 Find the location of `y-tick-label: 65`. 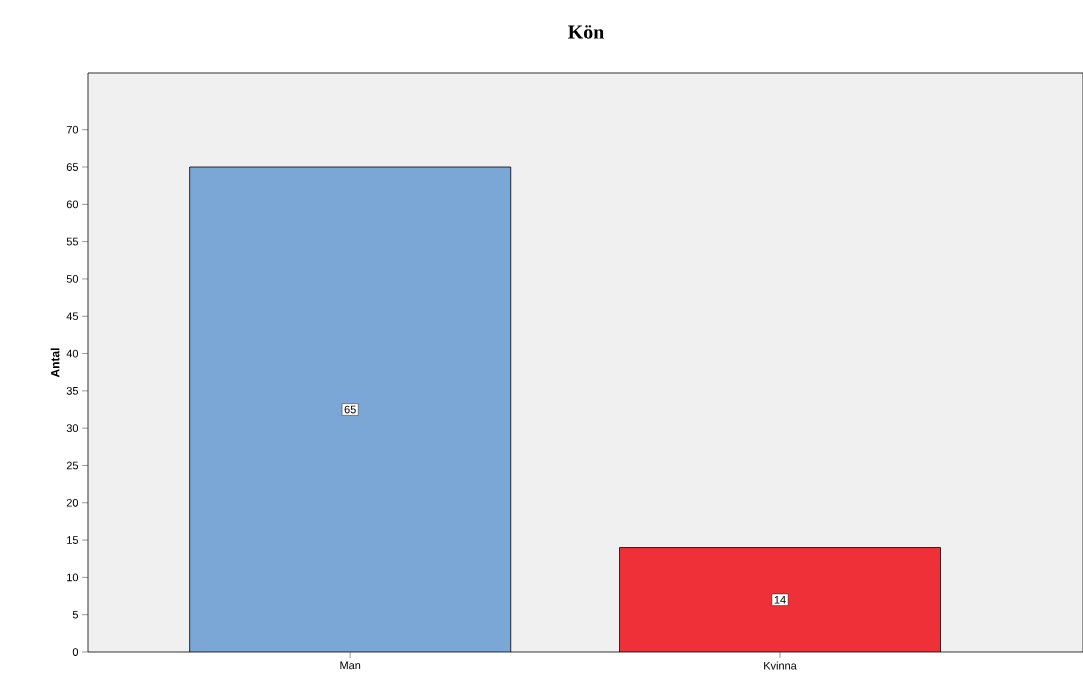

y-tick-label: 65 is located at coordinates (72, 167).